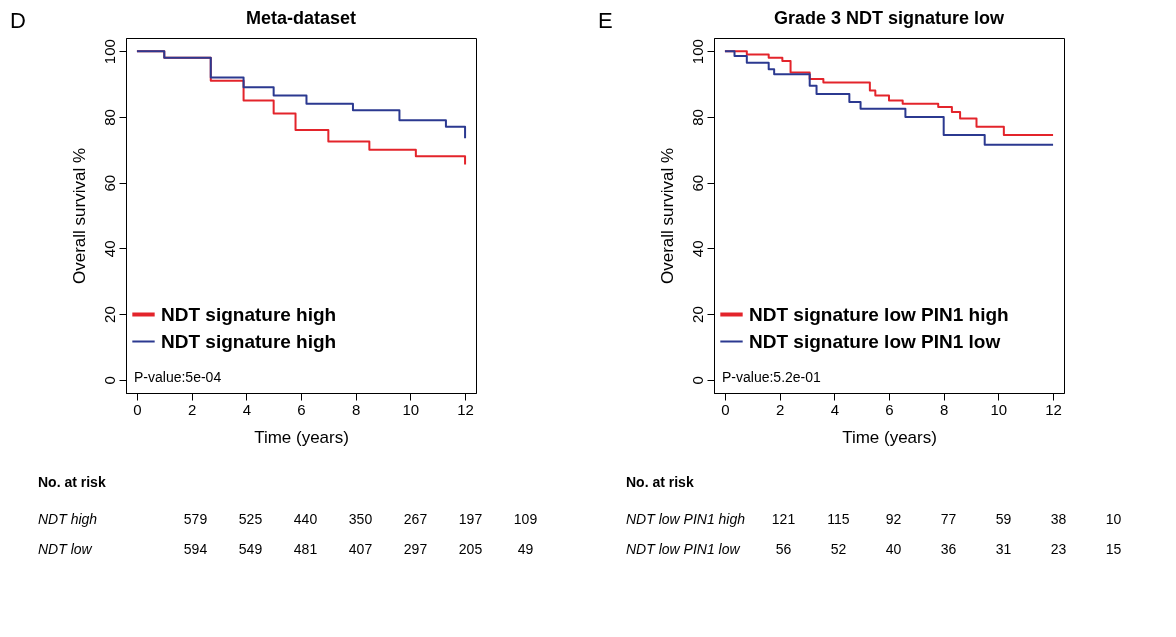 Image resolution: width=1176 pixels, height=637 pixels. What do you see at coordinates (68, 519) in the screenshot?
I see `text: NDT high` at bounding box center [68, 519].